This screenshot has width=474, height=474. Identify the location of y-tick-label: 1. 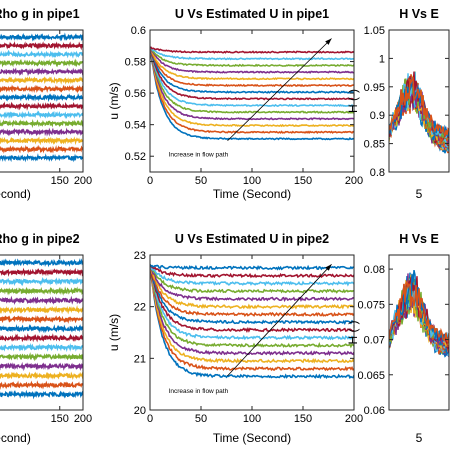
(382, 59).